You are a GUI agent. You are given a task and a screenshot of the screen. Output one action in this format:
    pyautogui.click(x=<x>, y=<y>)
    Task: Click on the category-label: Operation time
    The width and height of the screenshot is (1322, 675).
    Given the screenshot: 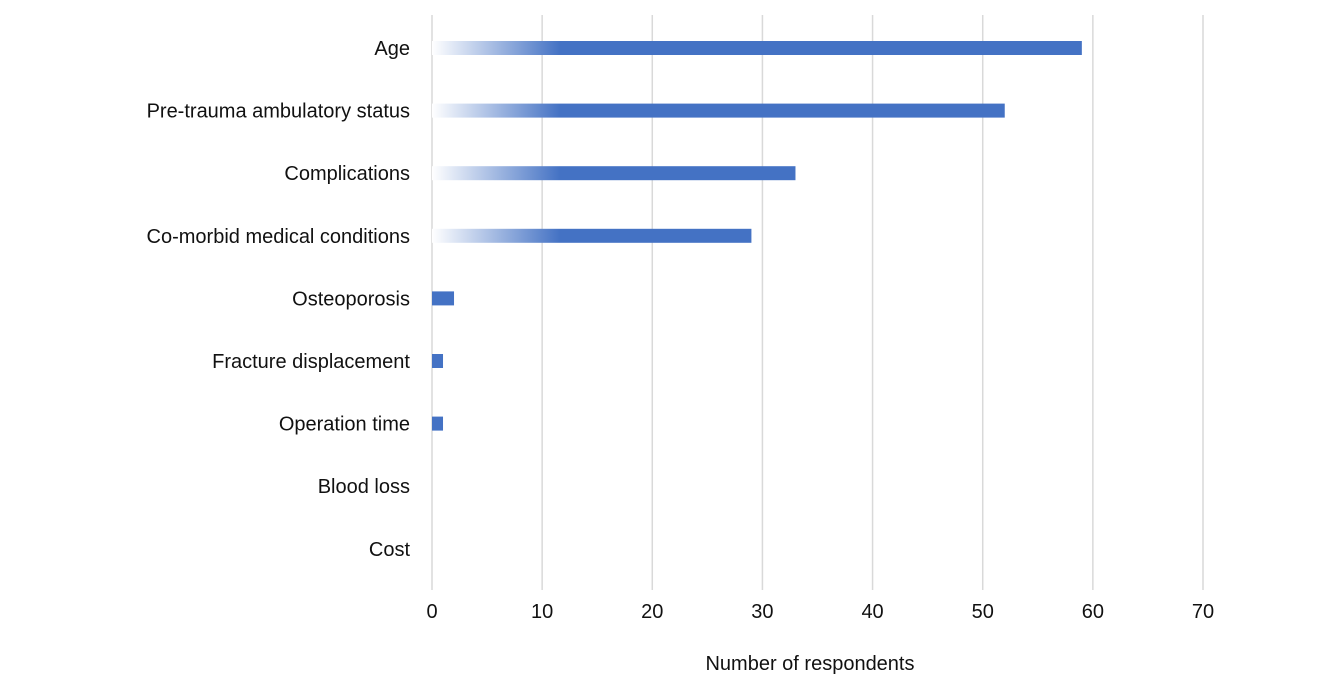 What is the action you would take?
    pyautogui.click(x=344, y=425)
    